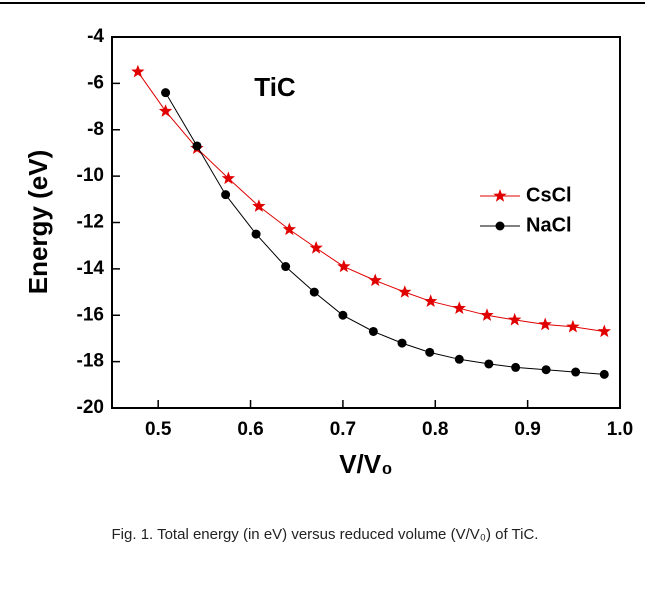  Describe the element at coordinates (527, 429) in the screenshot. I see `x-tick-label: 0.9` at that location.